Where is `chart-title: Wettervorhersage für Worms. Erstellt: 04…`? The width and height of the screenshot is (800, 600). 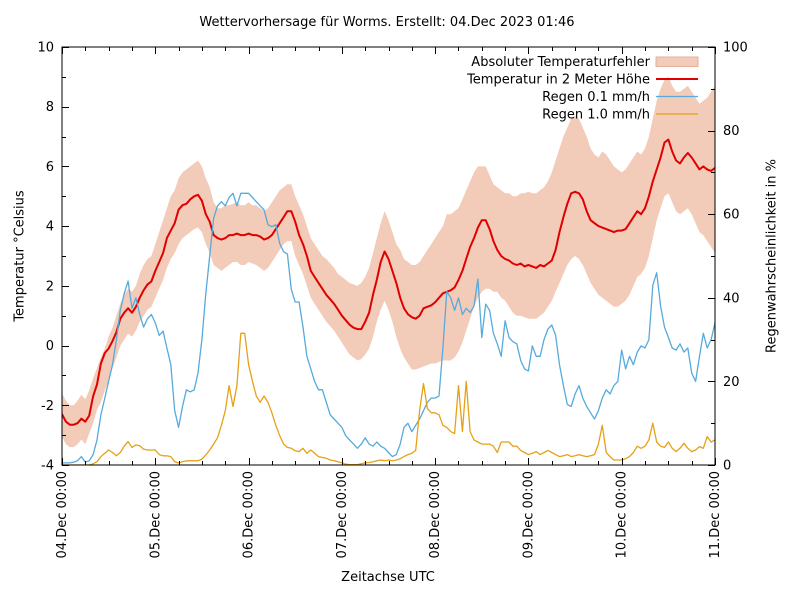 chart-title: Wettervorhersage für Worms. Erstellt: 04… is located at coordinates (387, 22).